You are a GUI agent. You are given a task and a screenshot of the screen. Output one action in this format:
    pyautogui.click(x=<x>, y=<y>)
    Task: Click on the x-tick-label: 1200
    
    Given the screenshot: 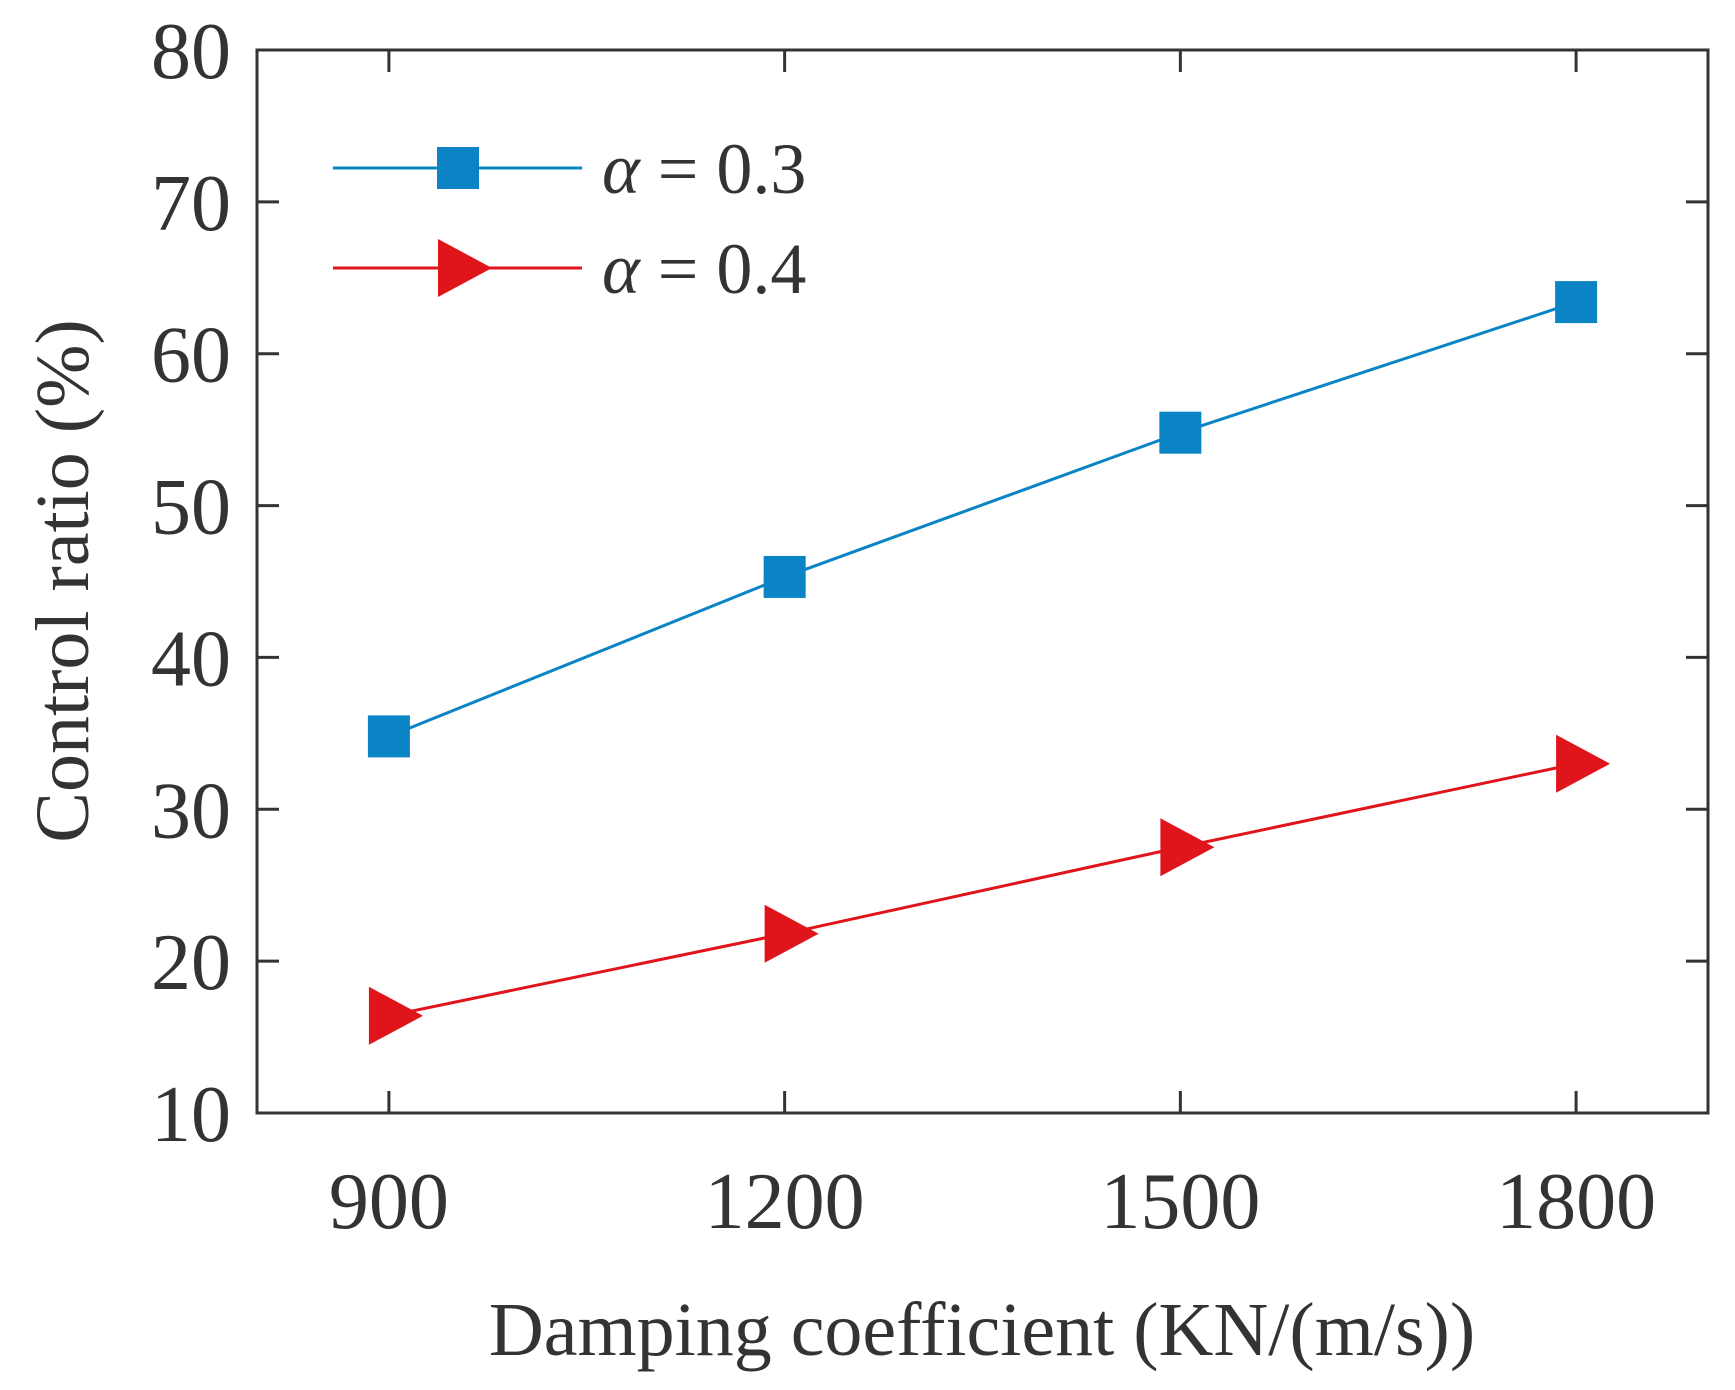 What is the action you would take?
    pyautogui.click(x=785, y=1202)
    